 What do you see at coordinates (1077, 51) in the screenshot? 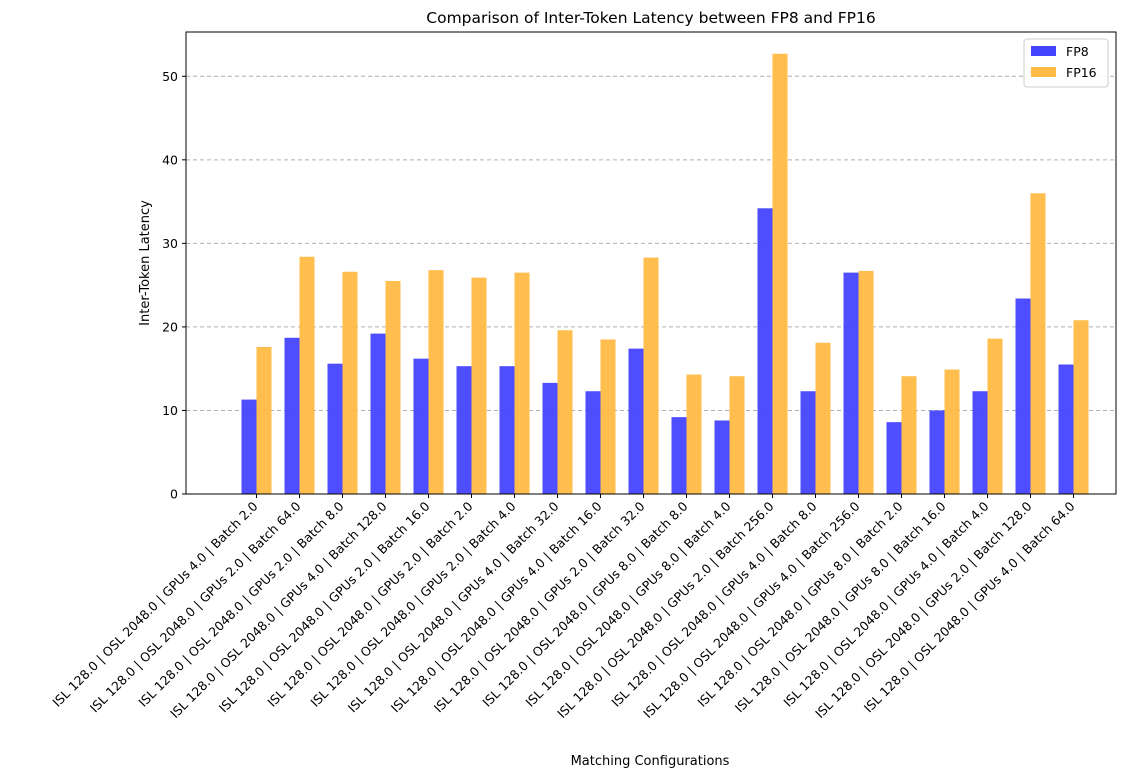
I see `legend-label-fp8: FP8` at bounding box center [1077, 51].